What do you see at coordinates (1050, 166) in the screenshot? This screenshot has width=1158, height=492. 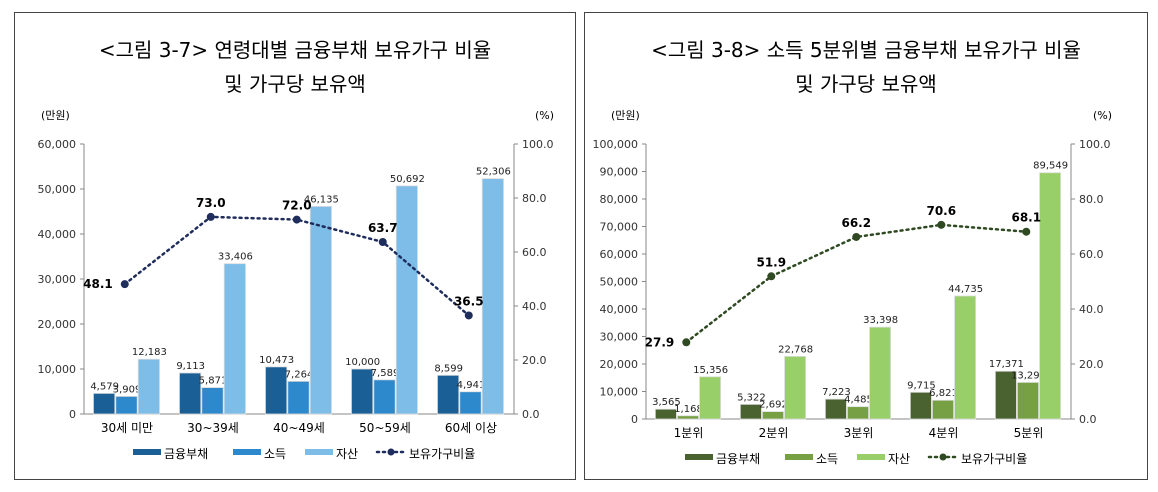 I see `bar-value-label: 89,549` at bounding box center [1050, 166].